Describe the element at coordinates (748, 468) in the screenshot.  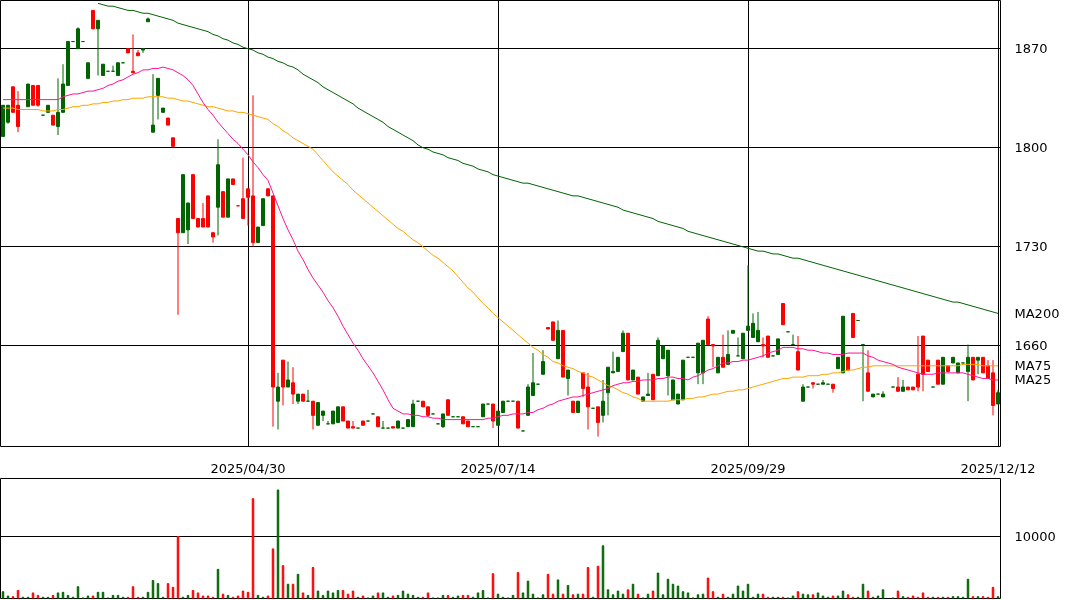
I see `x-tick-label: 2025/09/29` at that location.